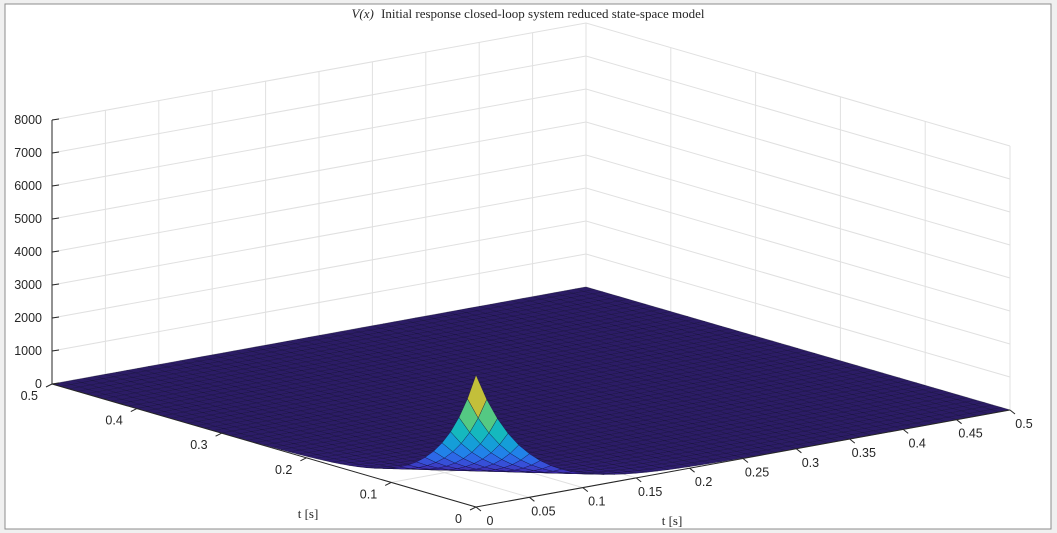  What do you see at coordinates (28, 318) in the screenshot?
I see `z-tick-label: 2000` at bounding box center [28, 318].